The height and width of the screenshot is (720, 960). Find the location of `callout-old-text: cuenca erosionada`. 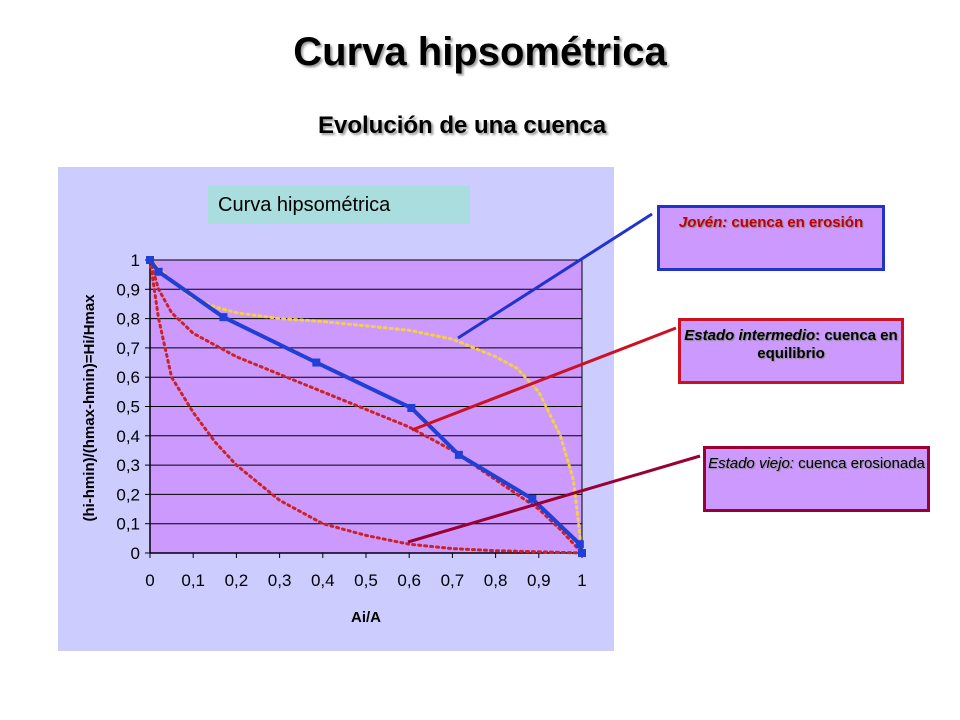

callout-old-text: cuenca erosionada is located at coordinates (859, 463).